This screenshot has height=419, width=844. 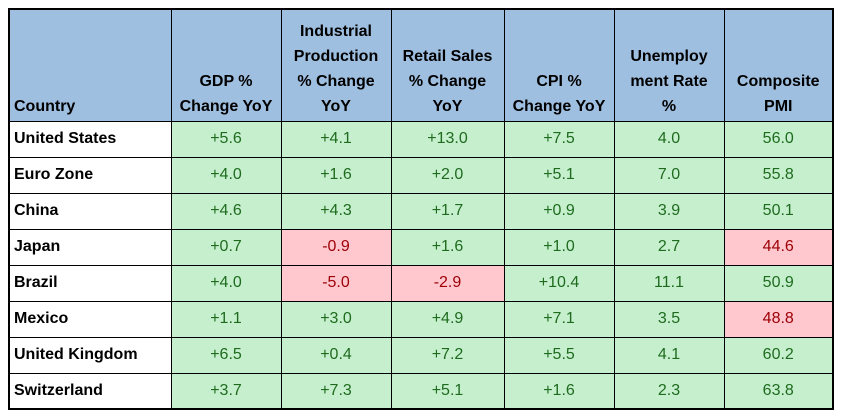 What do you see at coordinates (669, 211) in the screenshot?
I see `value-cell: 3.9` at bounding box center [669, 211].